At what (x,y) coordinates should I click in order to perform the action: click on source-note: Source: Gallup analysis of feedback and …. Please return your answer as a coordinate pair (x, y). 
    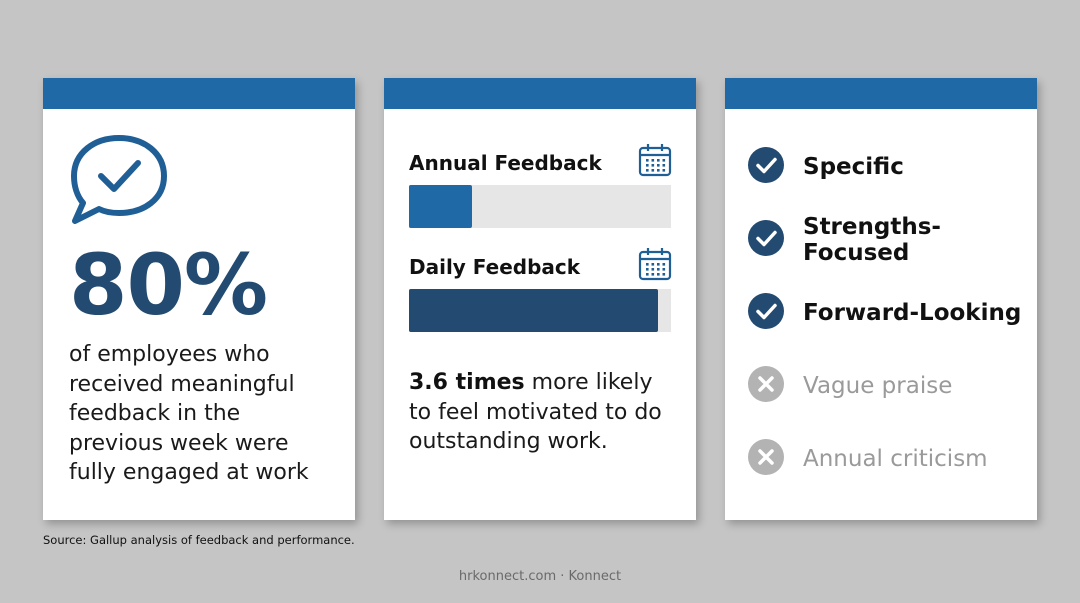
    Looking at the image, I should click on (199, 540).